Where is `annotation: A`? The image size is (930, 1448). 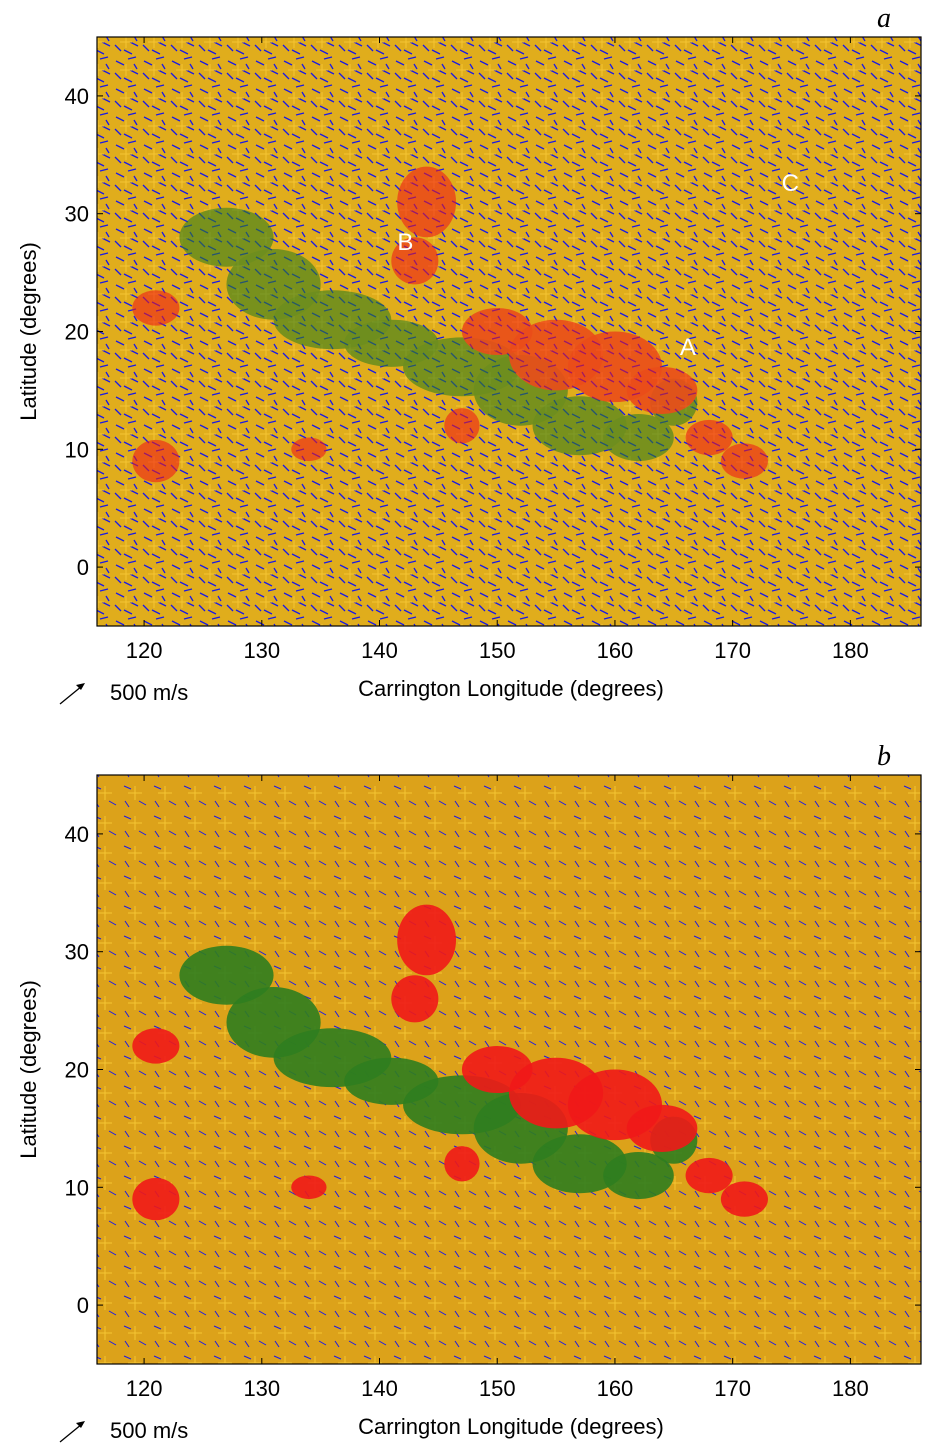
annotation: A is located at coordinates (688, 347).